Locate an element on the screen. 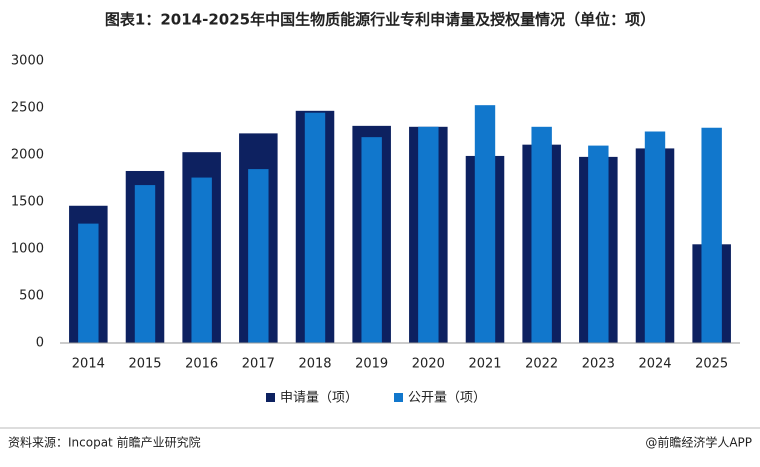 This screenshot has height=467, width=760. x-tick-label: 2014 is located at coordinates (88, 364).